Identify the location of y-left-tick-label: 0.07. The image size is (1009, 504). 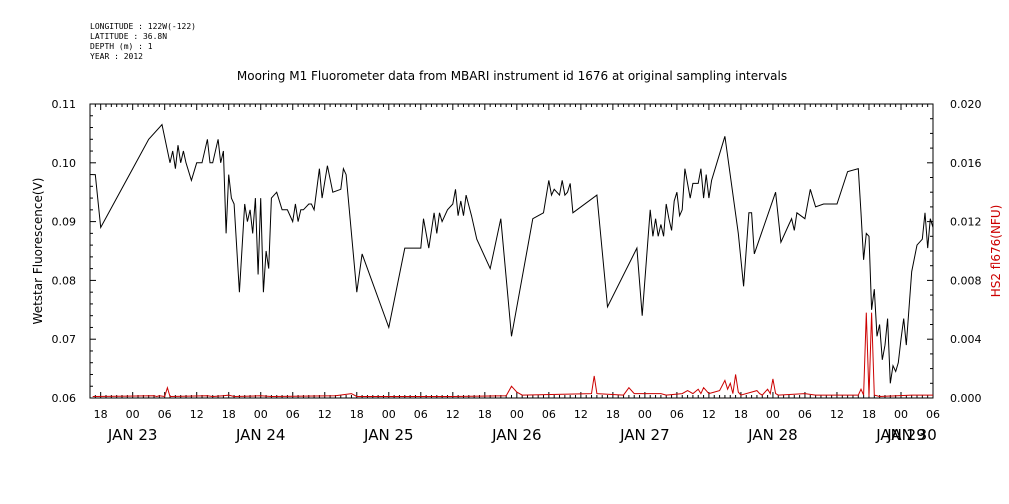
(64, 339).